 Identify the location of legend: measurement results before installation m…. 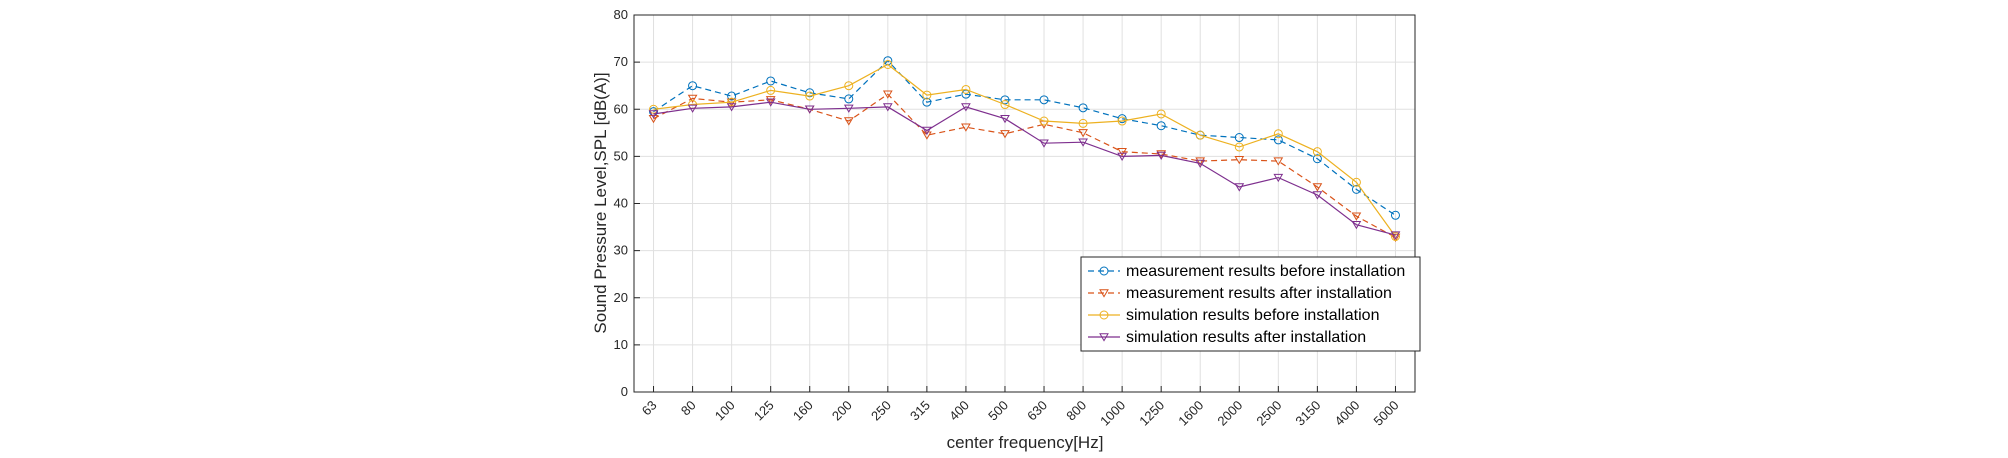
(1250, 304).